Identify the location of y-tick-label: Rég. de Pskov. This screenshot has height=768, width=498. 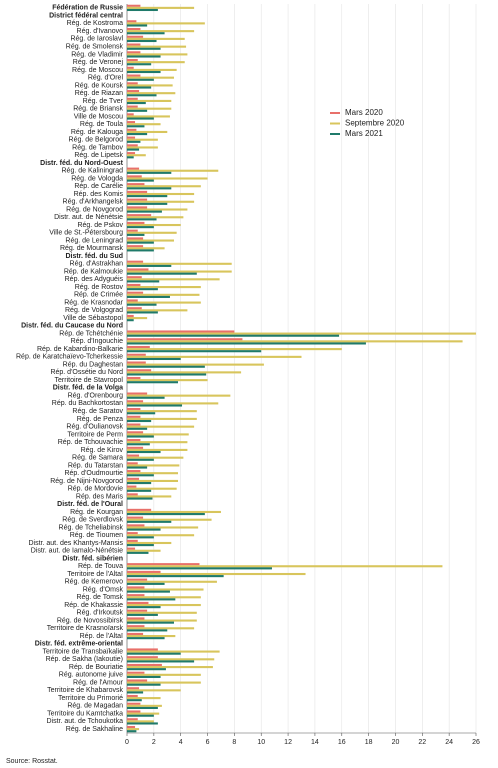
(100, 225).